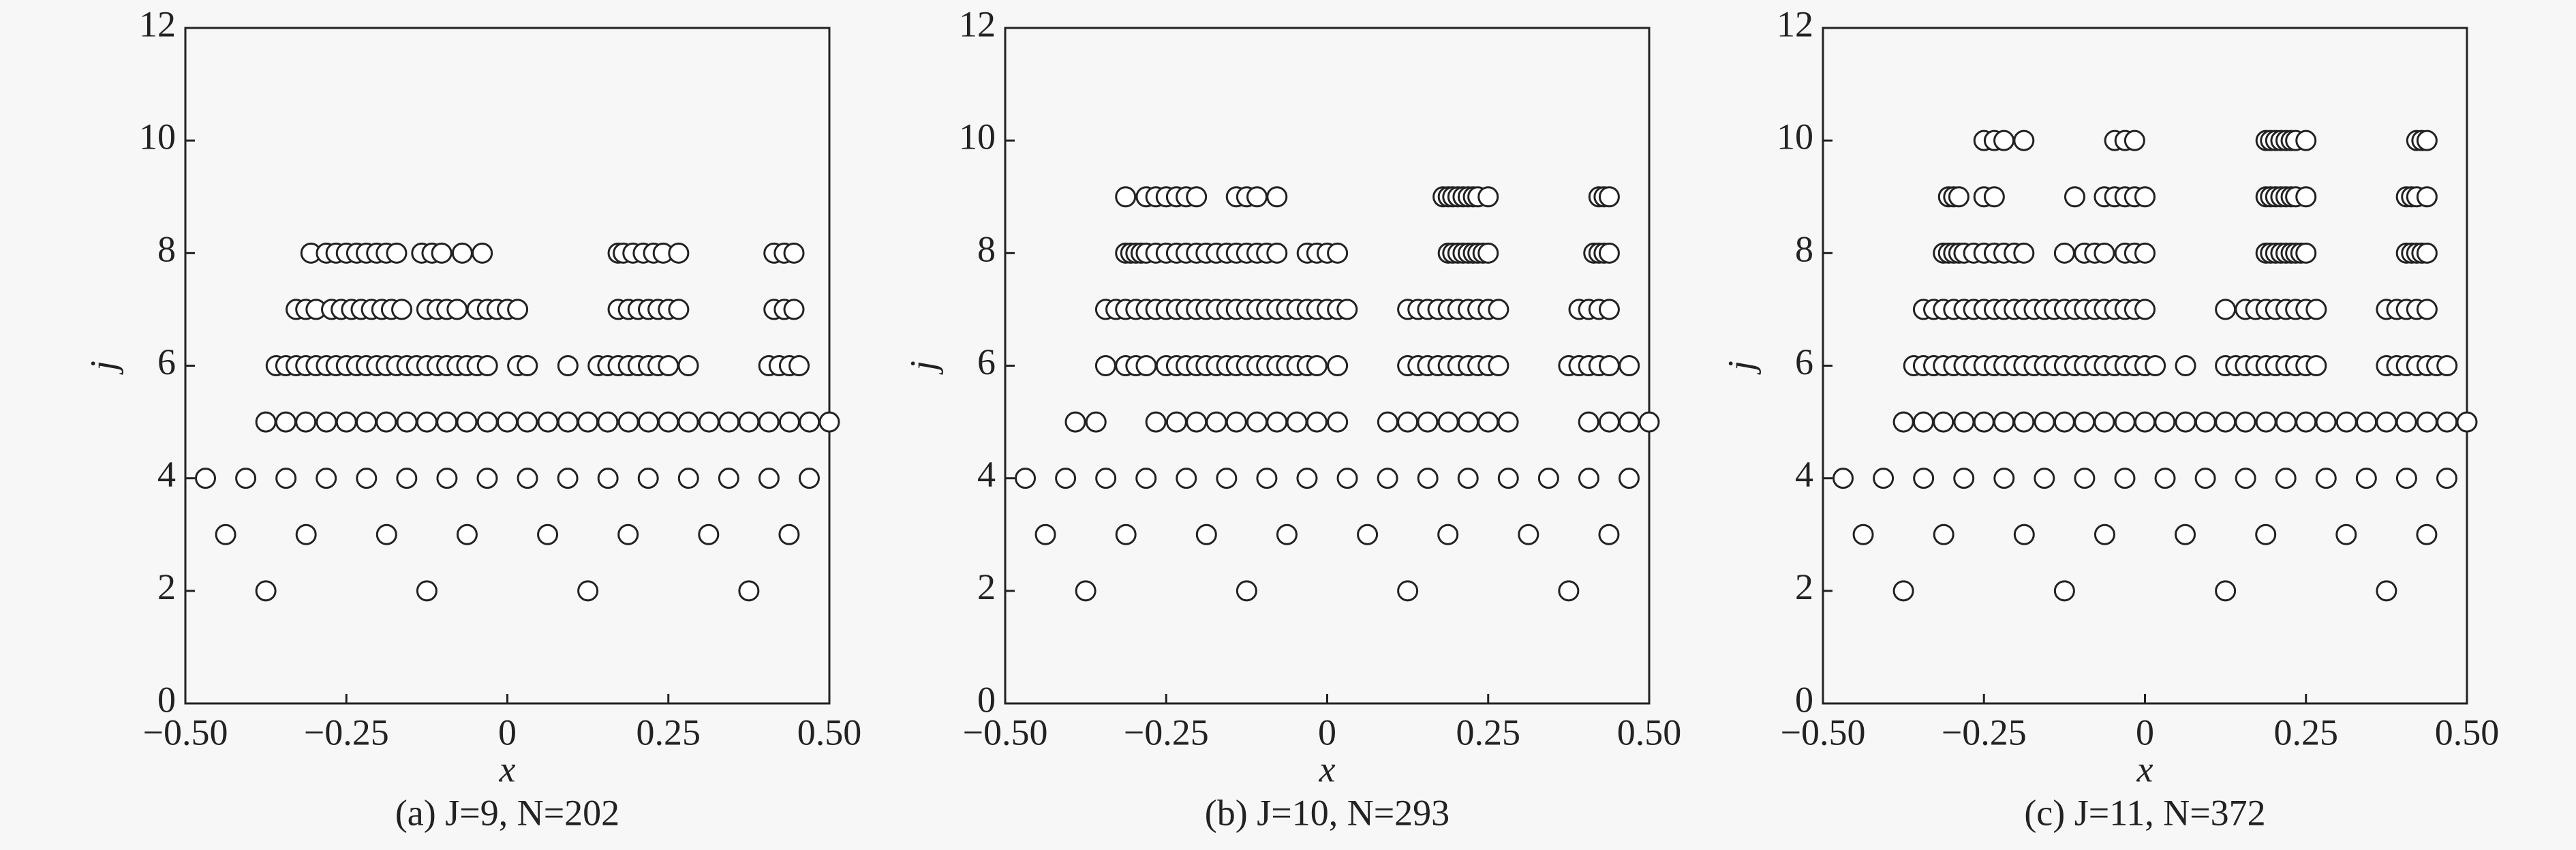 This screenshot has width=2576, height=850. What do you see at coordinates (1804, 361) in the screenshot?
I see `y-tick-label: 6` at bounding box center [1804, 361].